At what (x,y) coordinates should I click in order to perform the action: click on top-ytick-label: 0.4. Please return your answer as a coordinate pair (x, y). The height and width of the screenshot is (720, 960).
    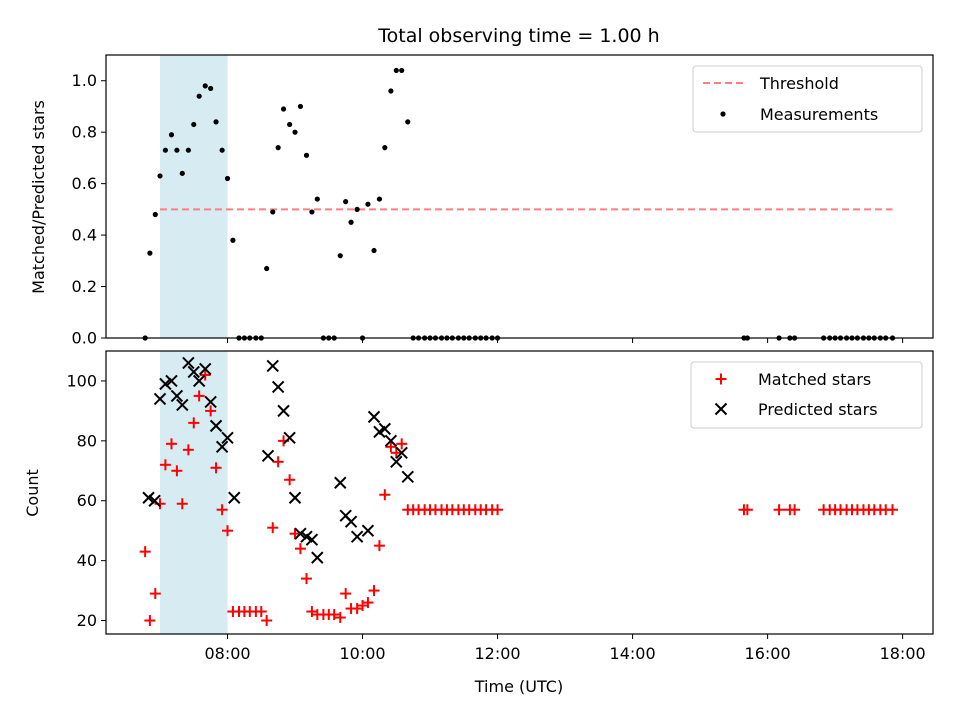
    Looking at the image, I should click on (84, 235).